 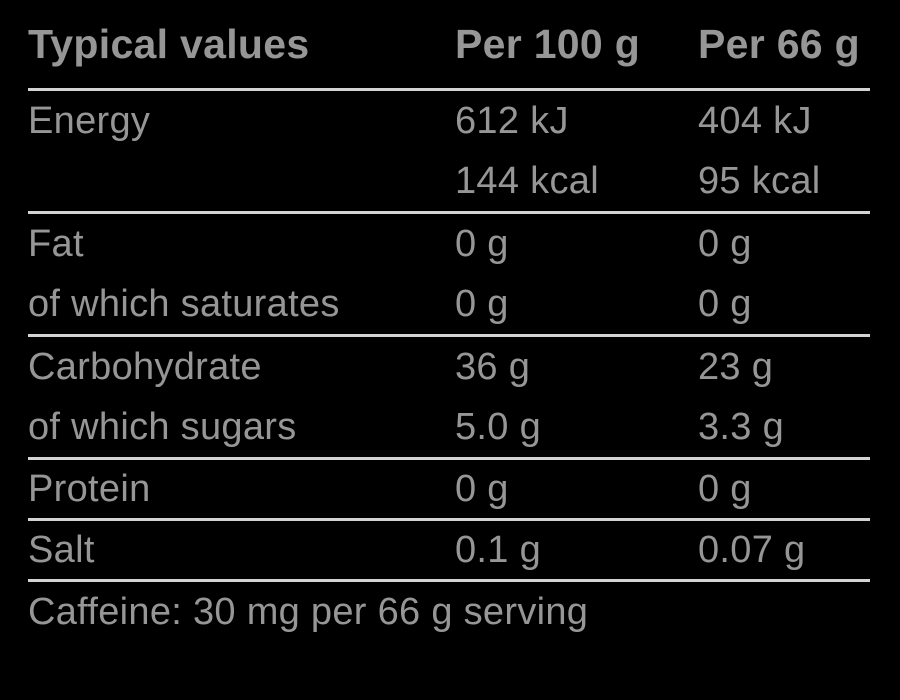 I want to click on table-row-saturates: of which saturates 0 g 0 g, so click(x=449, y=304).